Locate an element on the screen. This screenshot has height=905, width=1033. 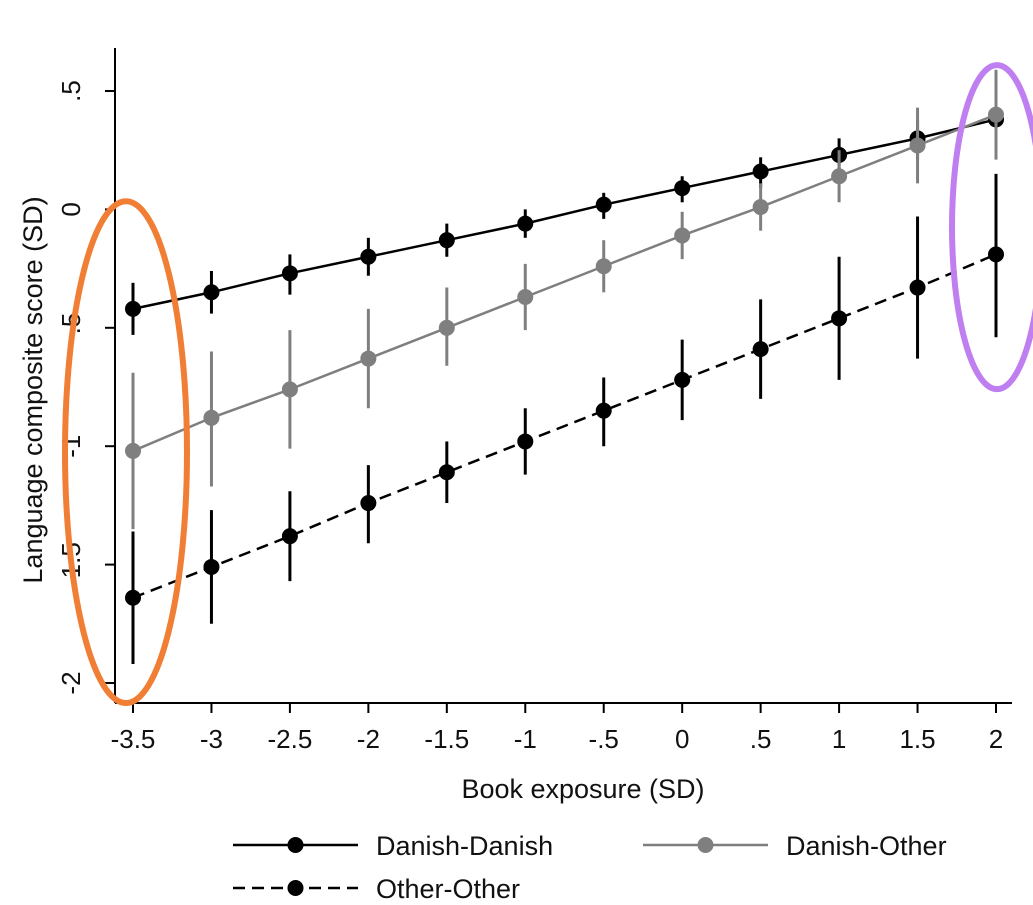
legend-item-danish-other: Danish-Other is located at coordinates (795, 846).